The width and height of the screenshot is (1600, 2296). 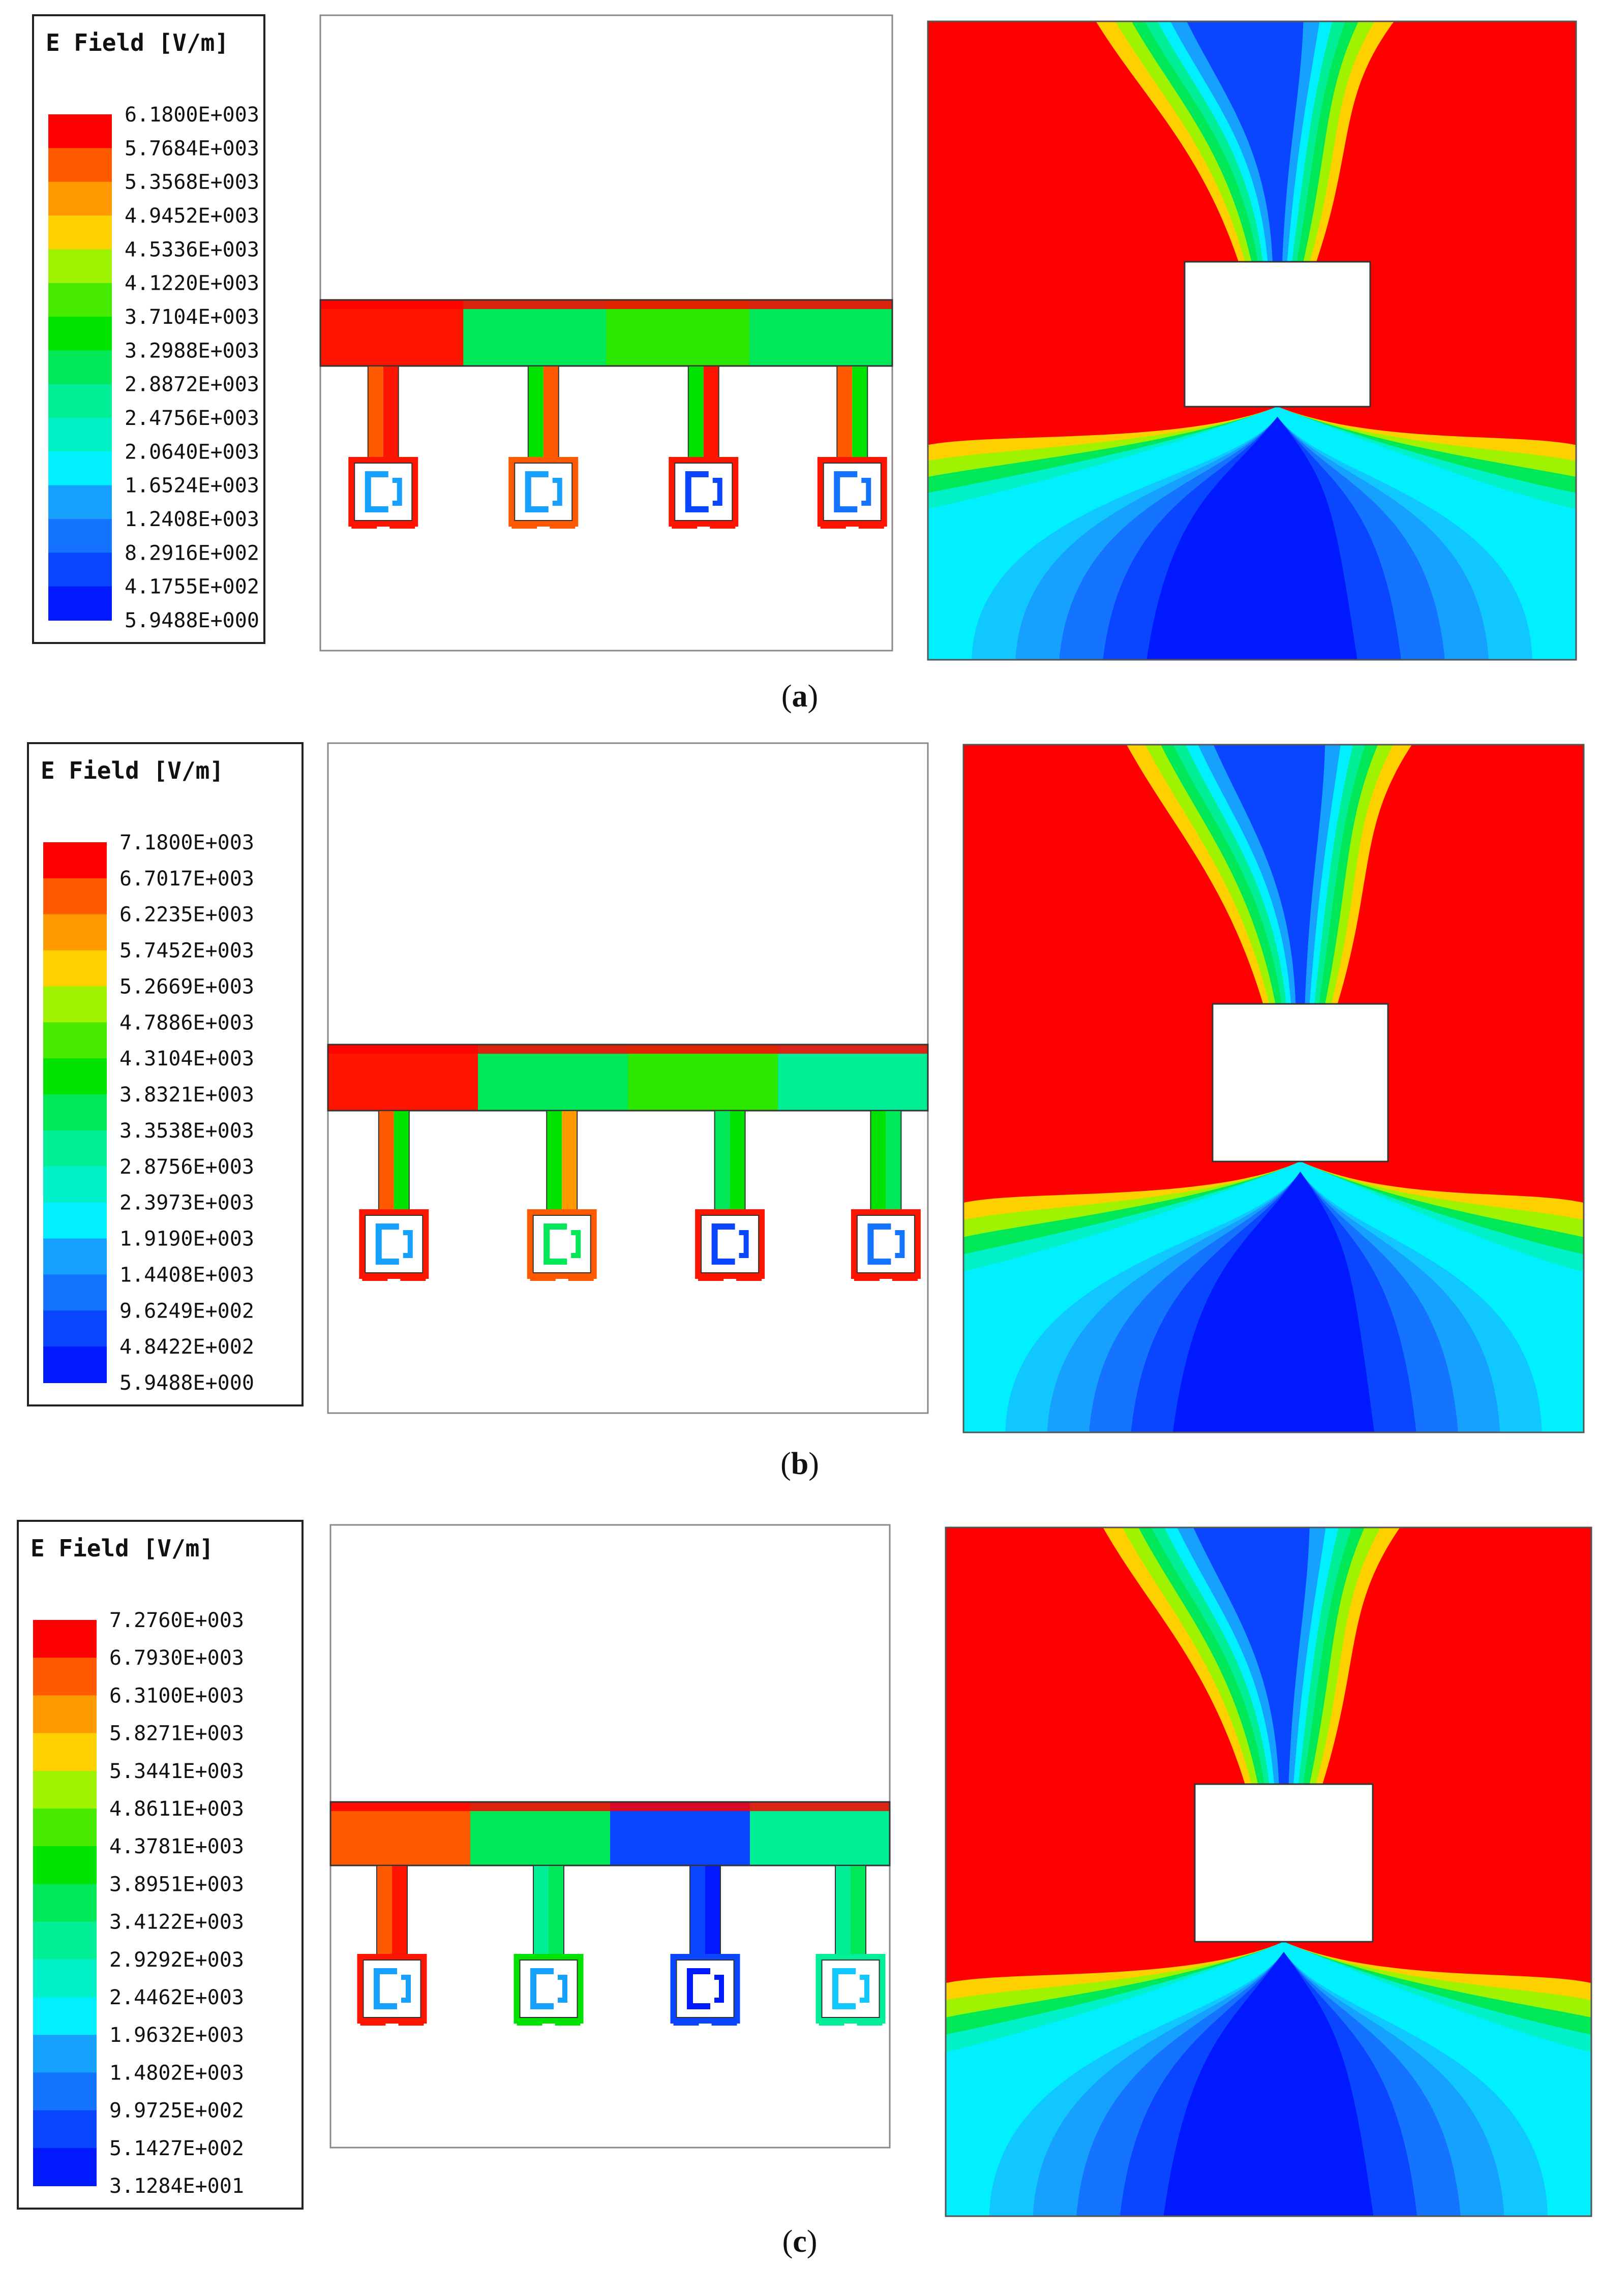 What do you see at coordinates (192, 553) in the screenshot?
I see `legend-tick-label: 8.2916E+002` at bounding box center [192, 553].